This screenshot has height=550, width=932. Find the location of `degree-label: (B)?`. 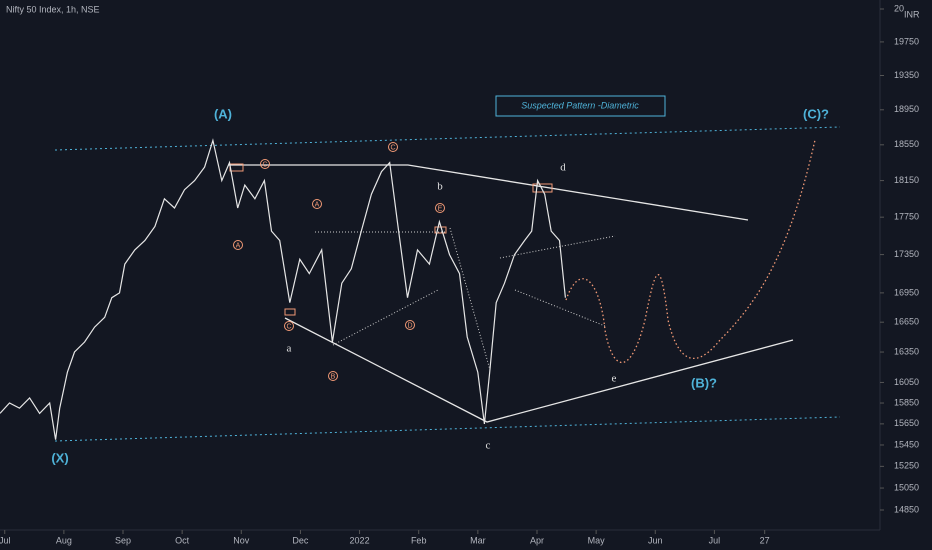

degree-label: (B)? is located at coordinates (704, 382).